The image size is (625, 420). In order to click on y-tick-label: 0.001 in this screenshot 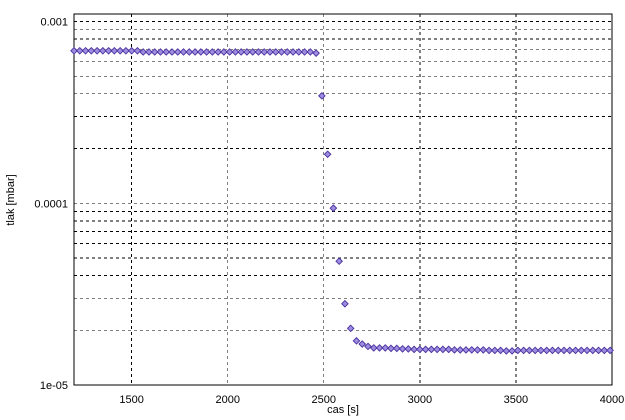, I will do `click(54, 23)`.